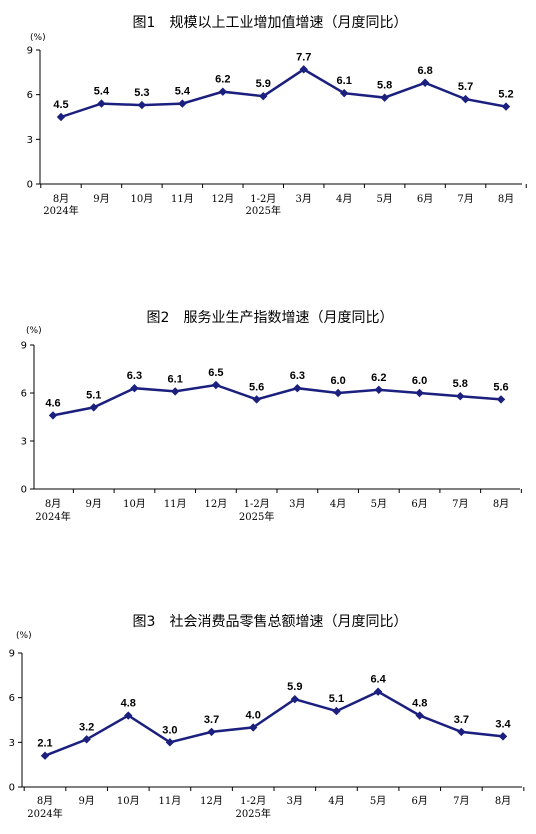 Image resolution: width=536 pixels, height=834 pixels. Describe the element at coordinates (270, 318) in the screenshot. I see `chart2-title: 图2 服务业生产指数增速（月度同比）` at that location.